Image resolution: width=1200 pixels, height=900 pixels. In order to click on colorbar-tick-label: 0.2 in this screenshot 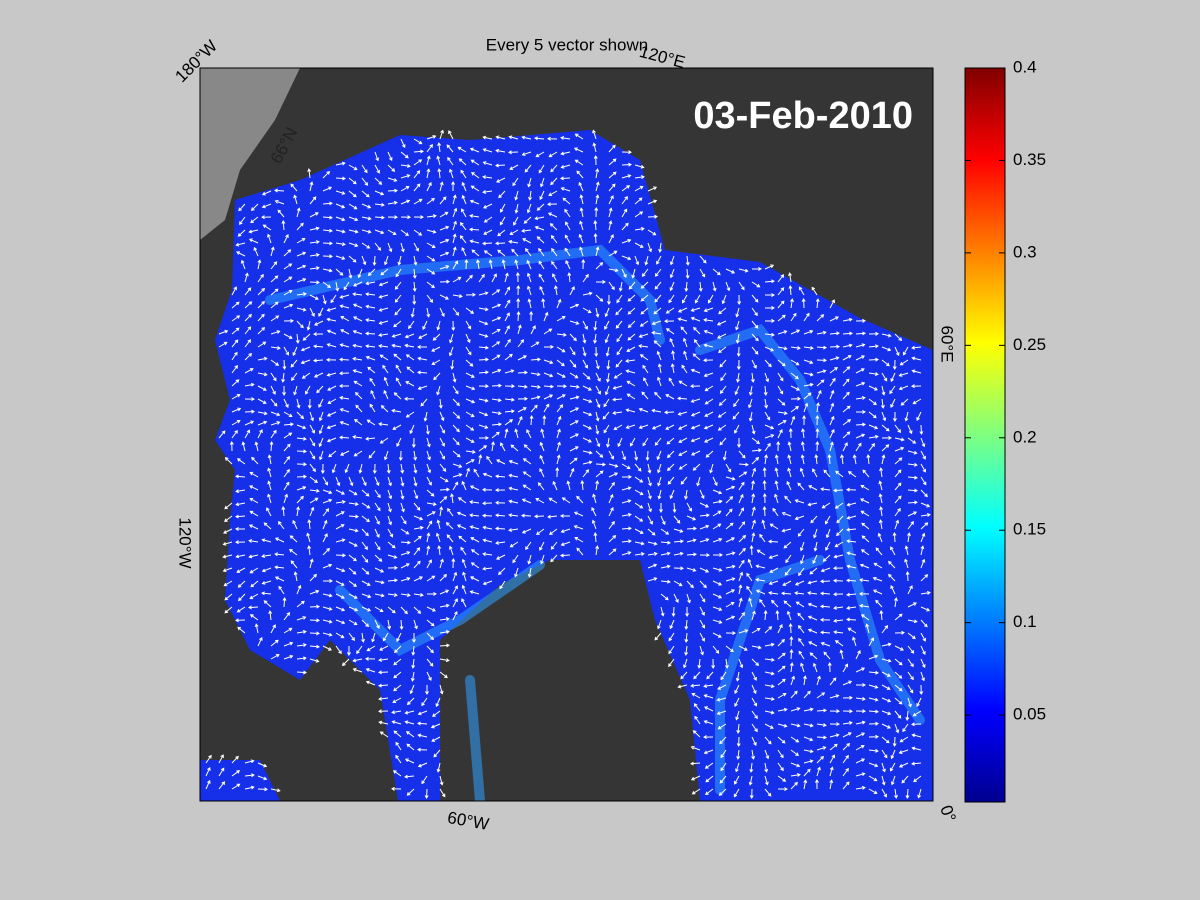, I will do `click(1025, 436)`.